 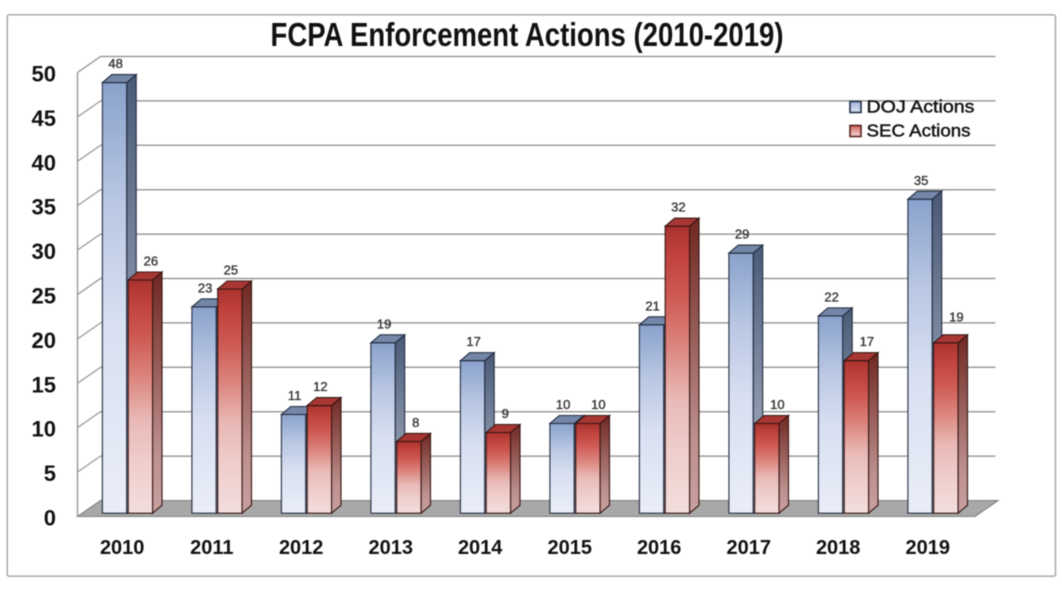 I want to click on svg-text: 26, so click(x=151, y=261).